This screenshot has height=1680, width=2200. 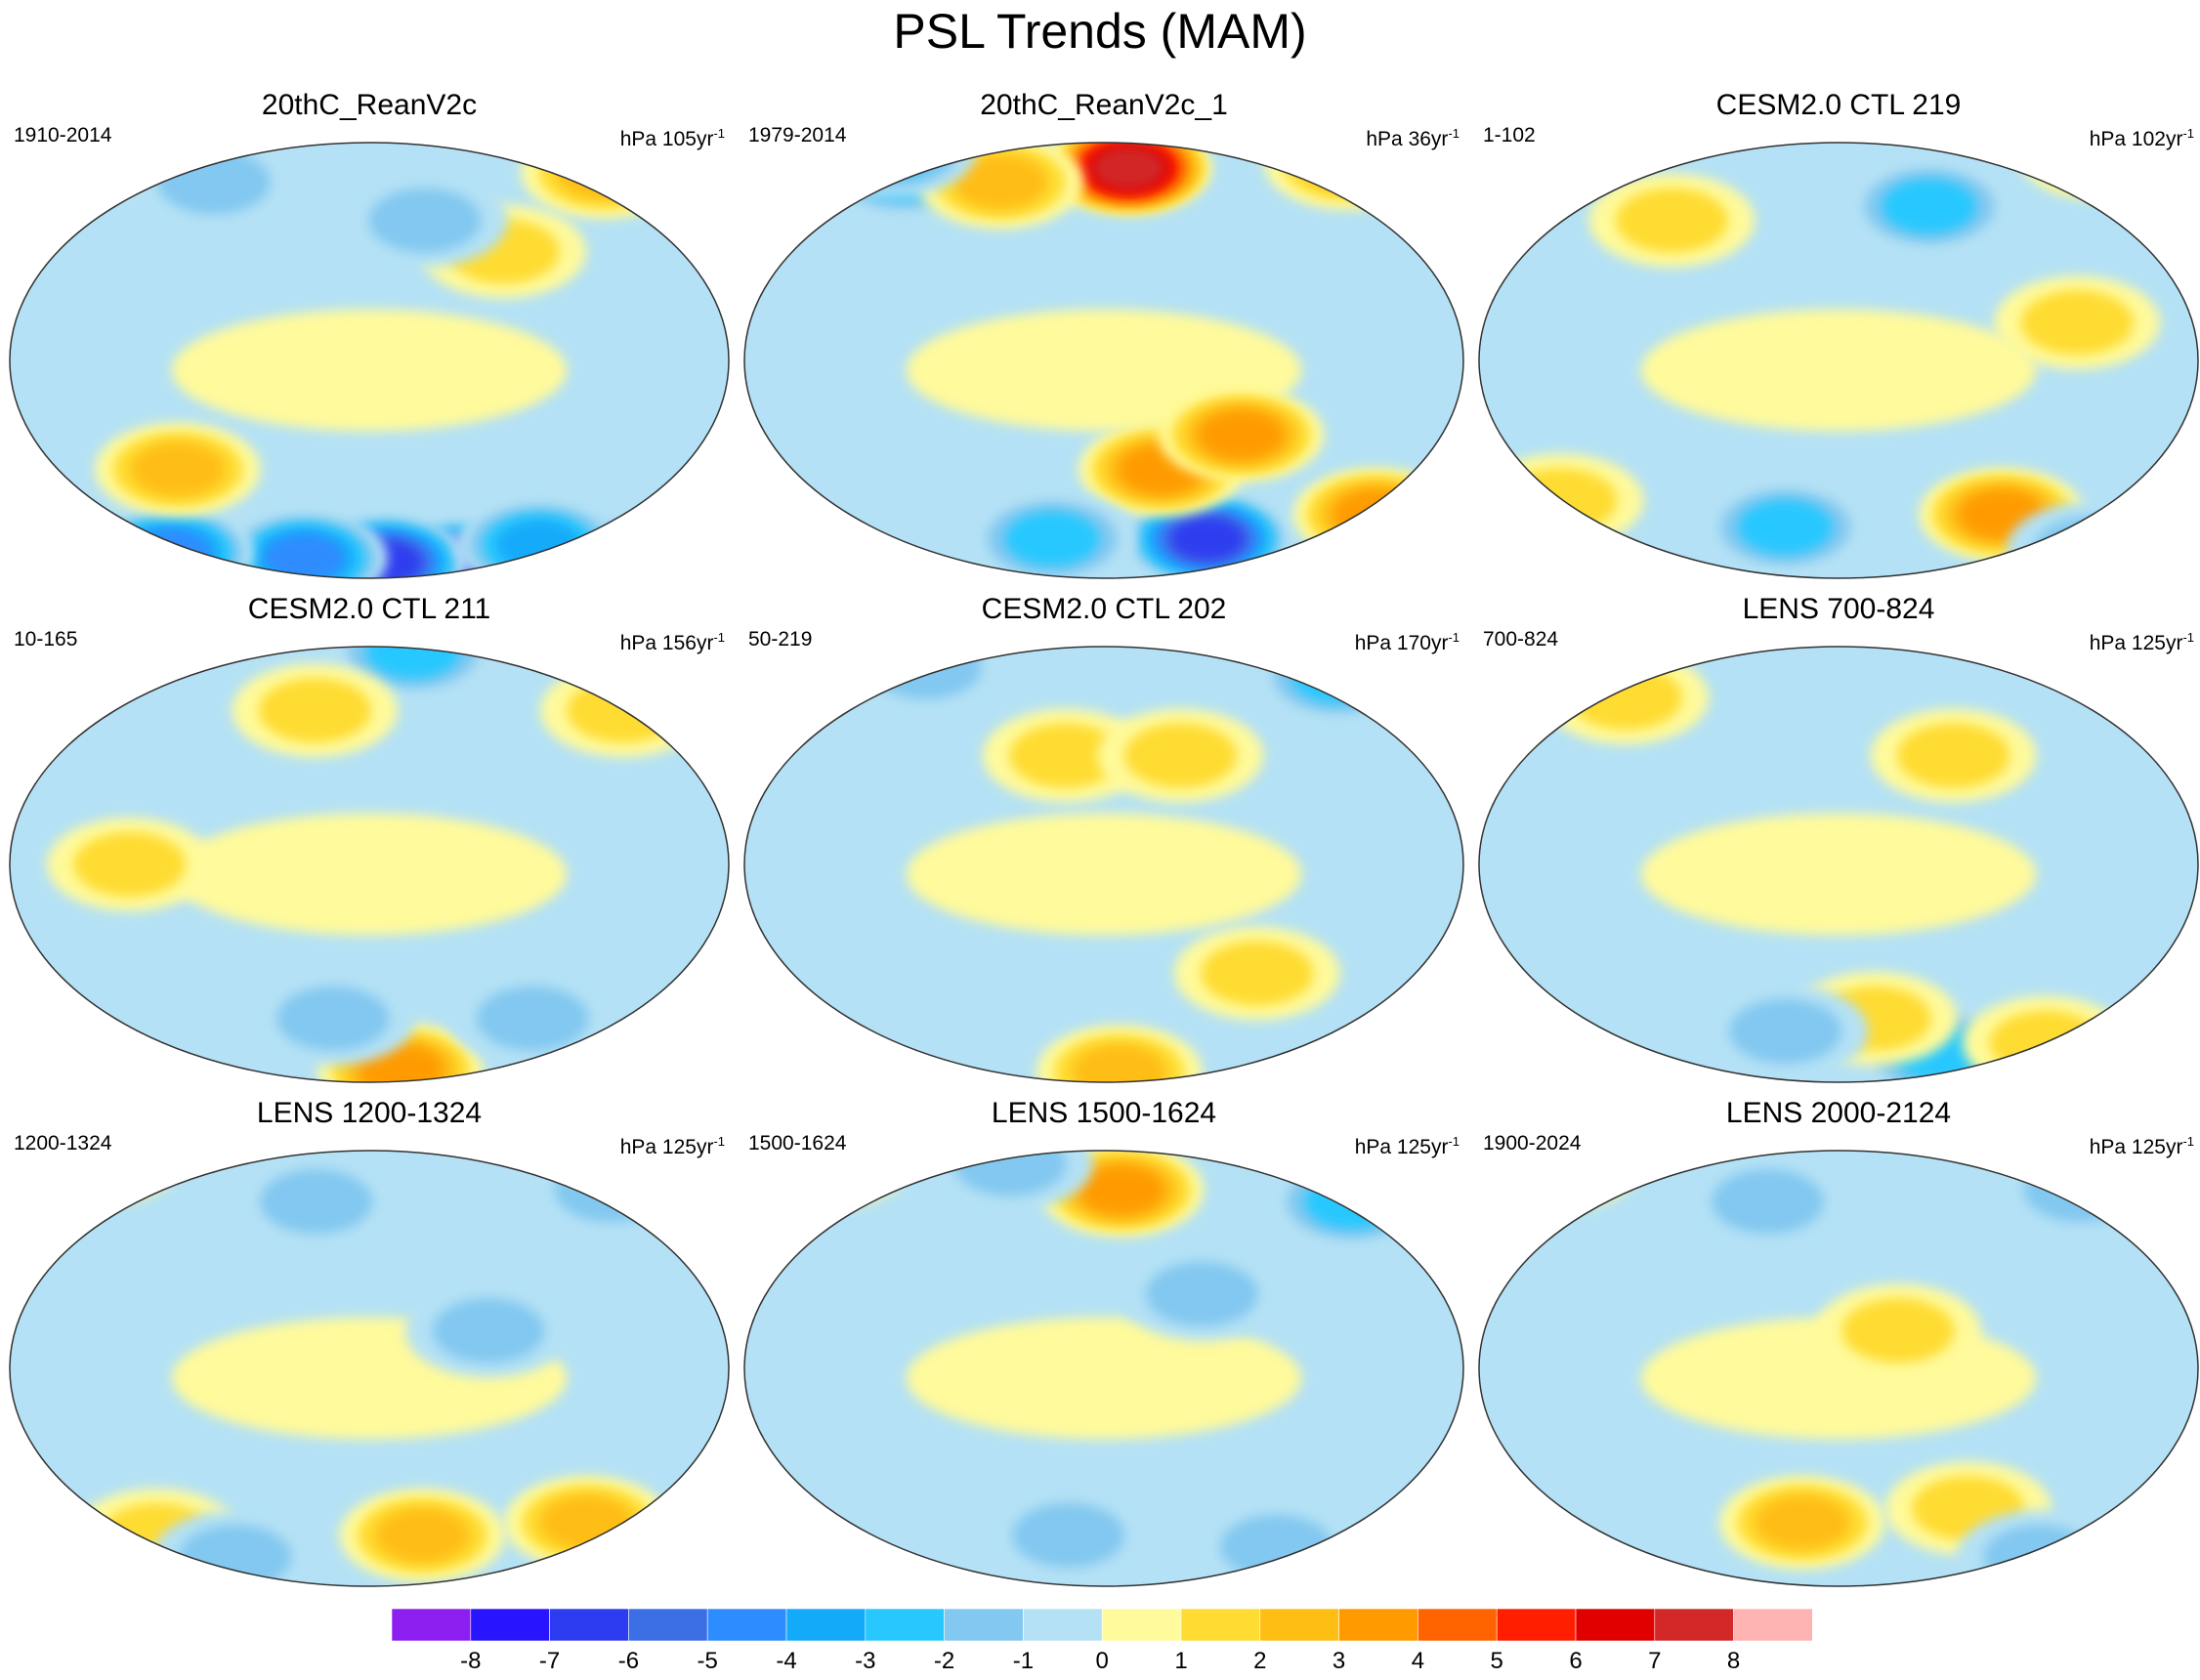 What do you see at coordinates (628, 1661) in the screenshot?
I see `colorbar-tick-label: -6` at bounding box center [628, 1661].